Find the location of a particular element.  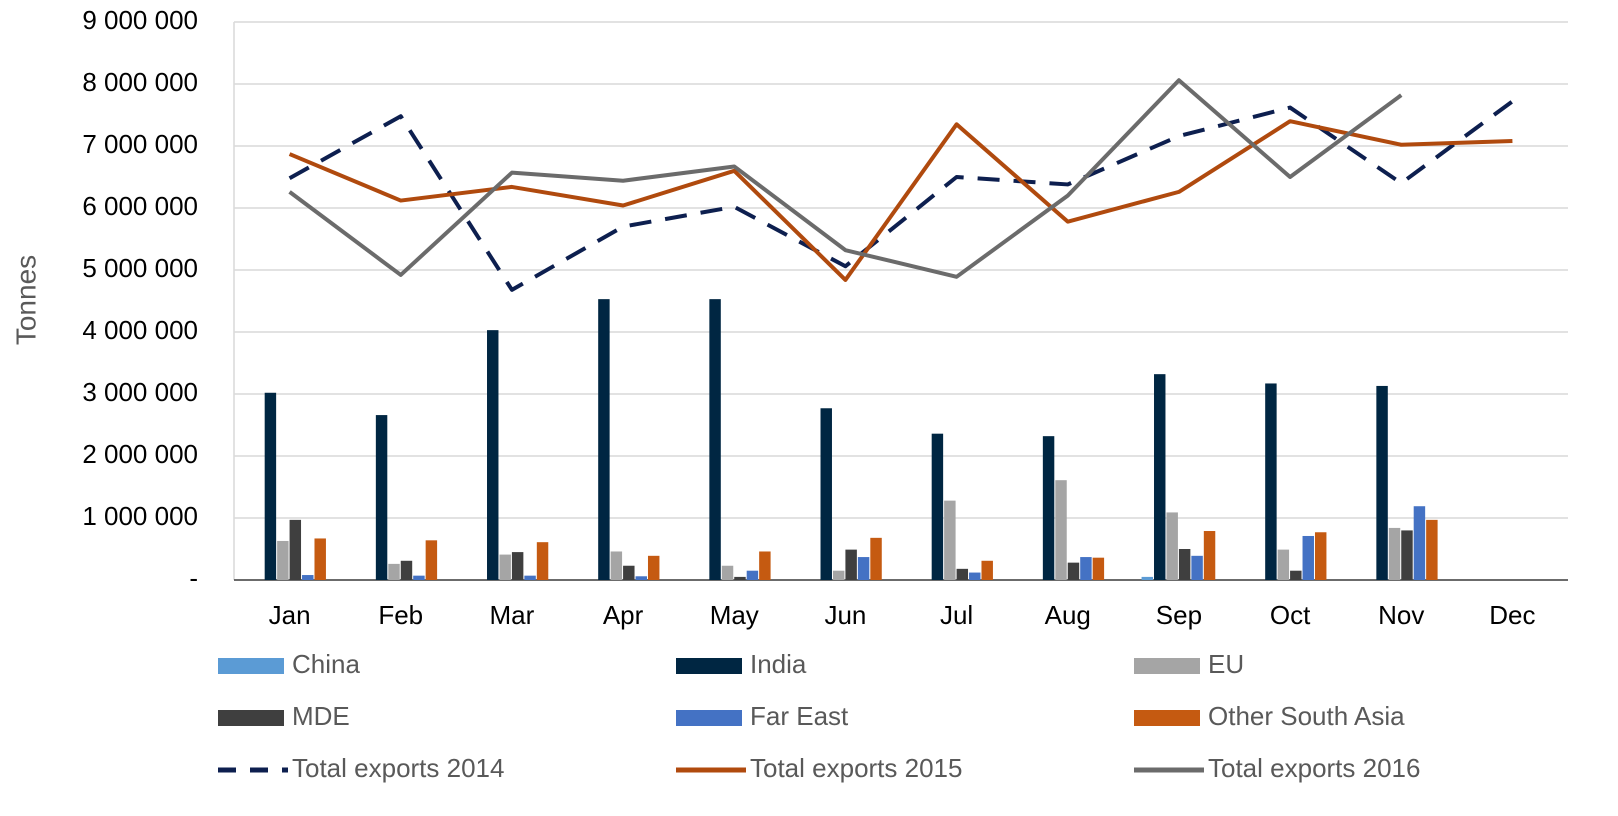

y-tick-label: 7 000 000 is located at coordinates (140, 144).